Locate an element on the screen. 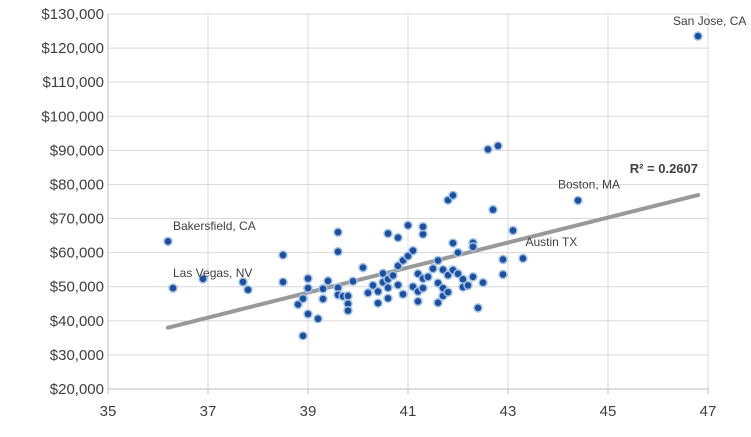 This screenshot has height=437, width=751. point-annotation: San Jose, CA is located at coordinates (709, 21).